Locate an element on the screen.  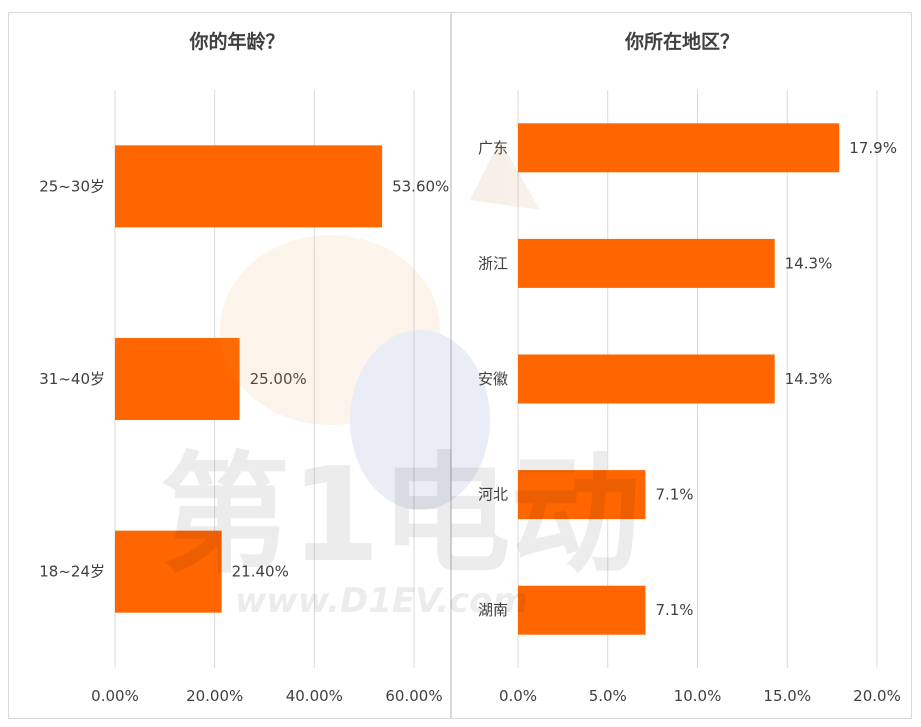
age-chart-title: 你的年龄？ is located at coordinates (236, 41).